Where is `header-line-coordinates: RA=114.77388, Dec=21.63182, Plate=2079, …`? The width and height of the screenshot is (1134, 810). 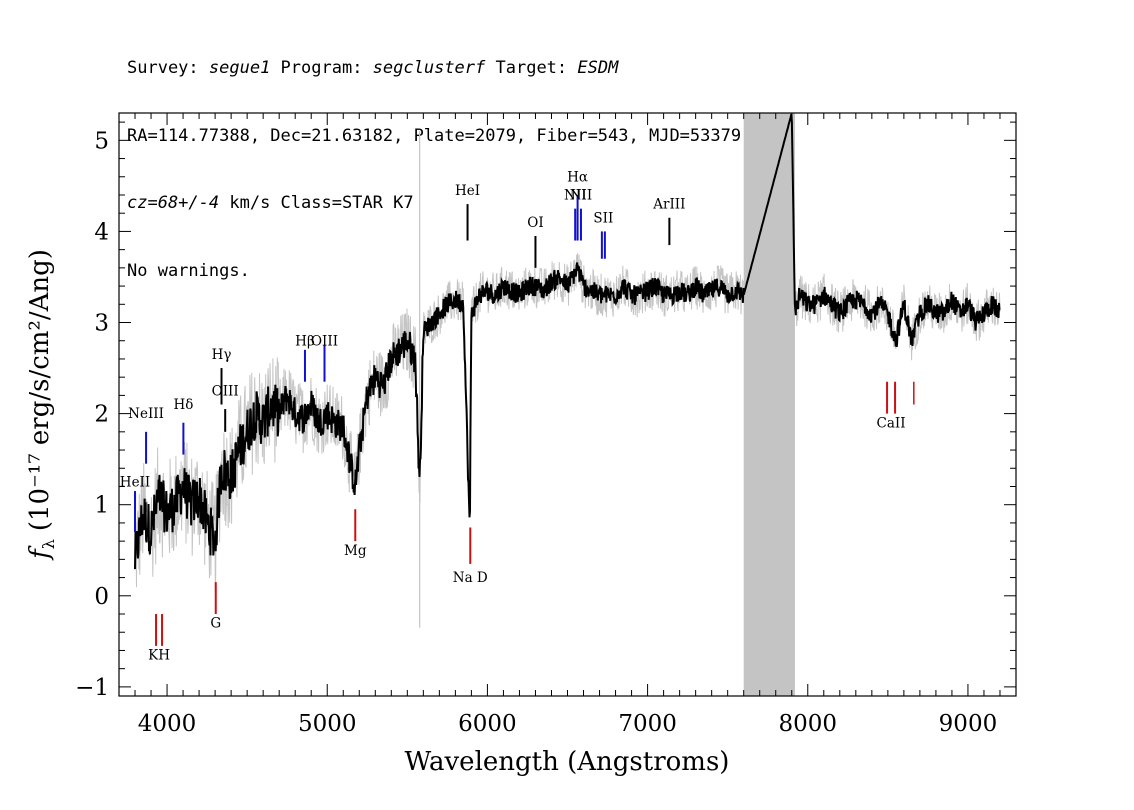 header-line-coordinates: RA=114.77388, Dec=21.63182, Plate=2079, … is located at coordinates (434, 135).